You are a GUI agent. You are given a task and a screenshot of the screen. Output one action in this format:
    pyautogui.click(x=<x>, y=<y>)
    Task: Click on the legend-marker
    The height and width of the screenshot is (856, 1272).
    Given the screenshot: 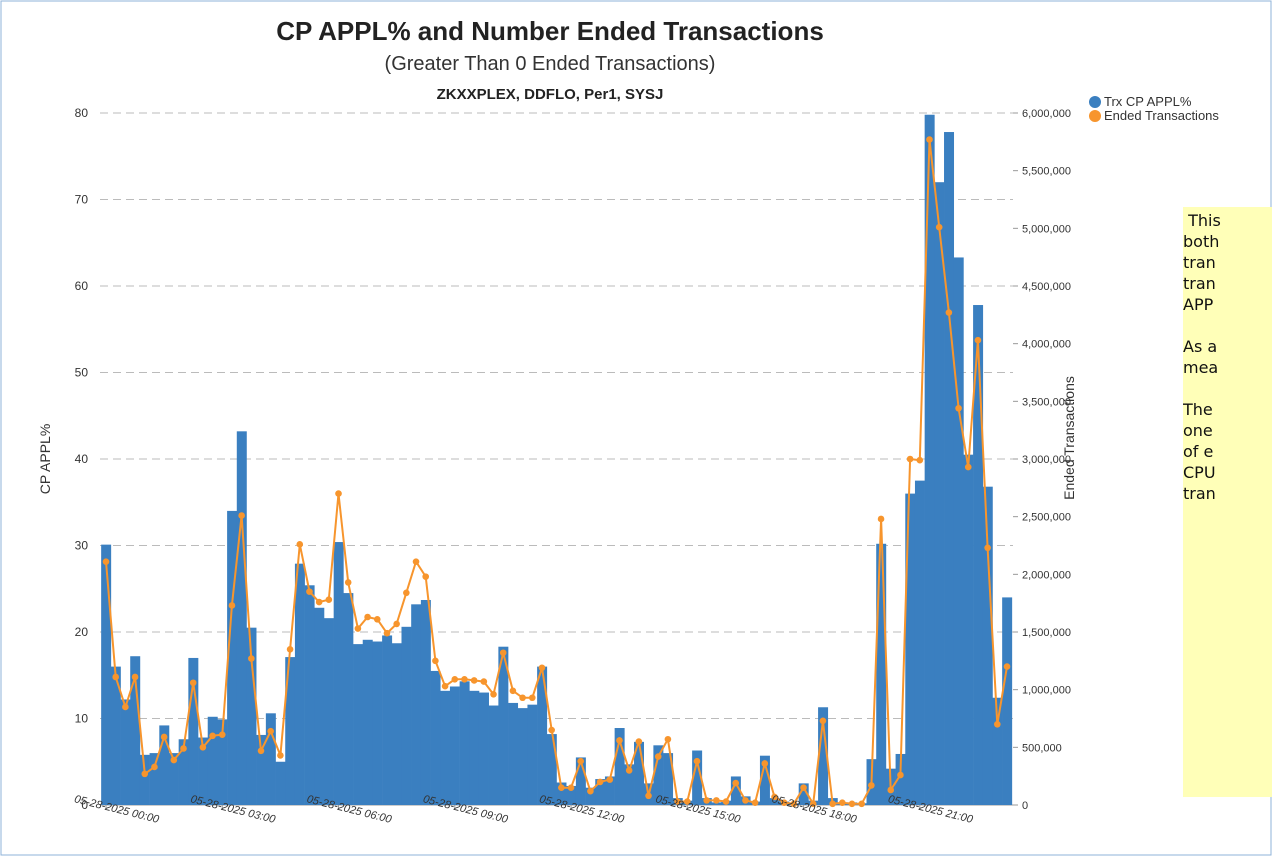 What is the action you would take?
    pyautogui.click(x=1095, y=116)
    